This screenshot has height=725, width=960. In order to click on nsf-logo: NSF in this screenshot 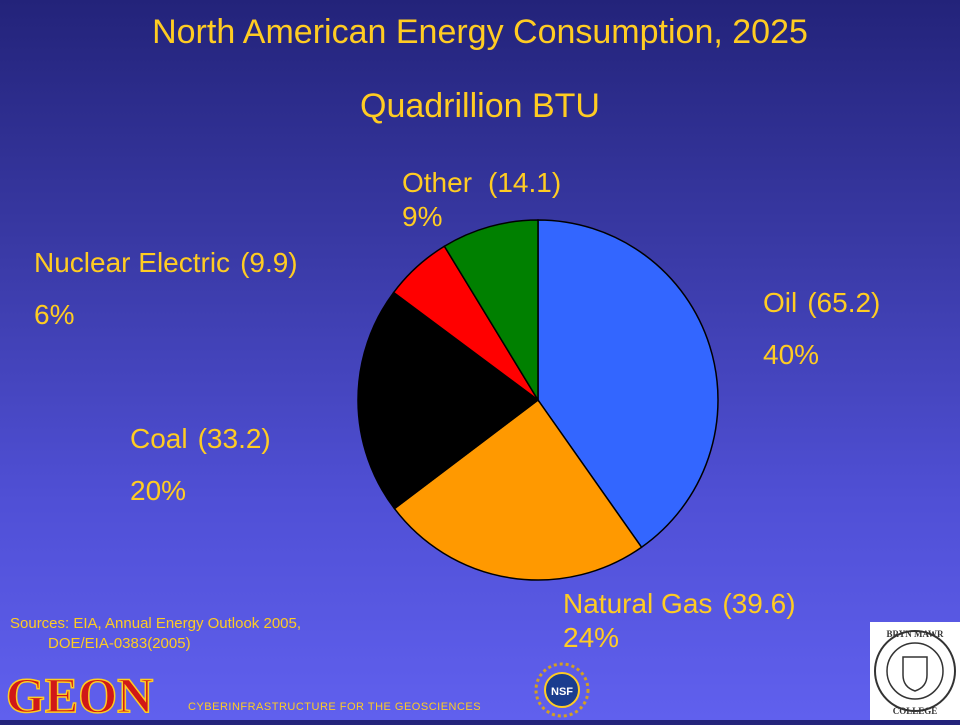, I will do `click(562, 692)`.